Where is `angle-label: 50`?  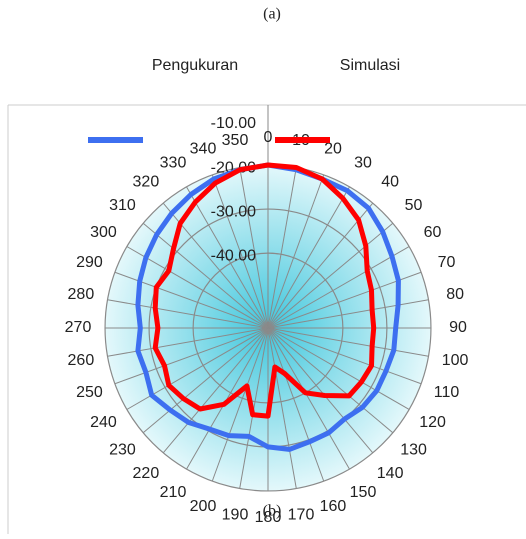 angle-label: 50 is located at coordinates (414, 205).